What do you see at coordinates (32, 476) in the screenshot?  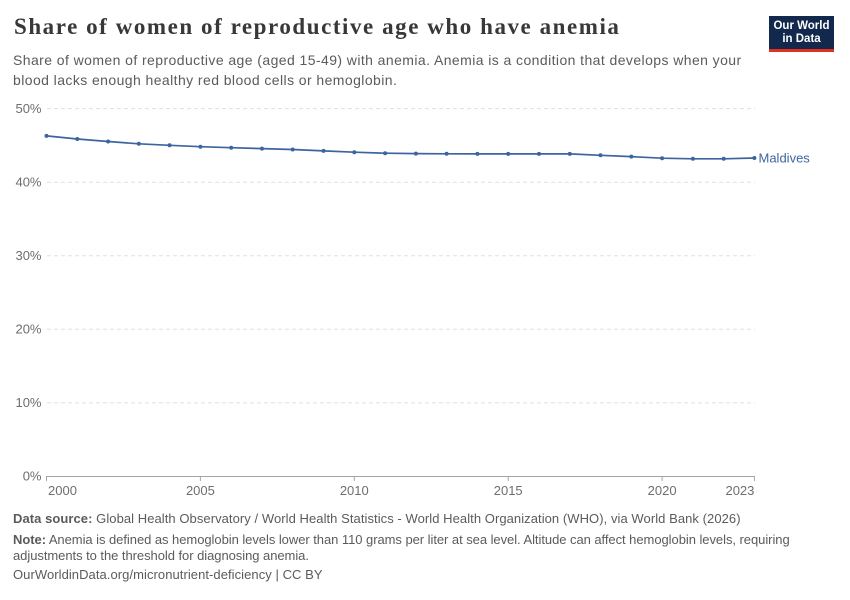 I see `svg-text: 0%` at bounding box center [32, 476].